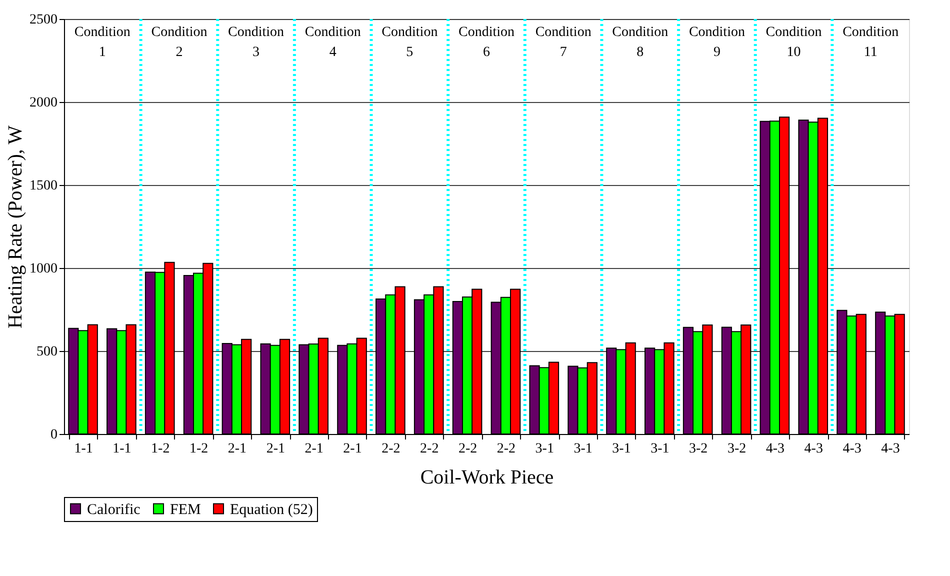  What do you see at coordinates (47, 352) in the screenshot?
I see `y-tick-label: 500` at bounding box center [47, 352].